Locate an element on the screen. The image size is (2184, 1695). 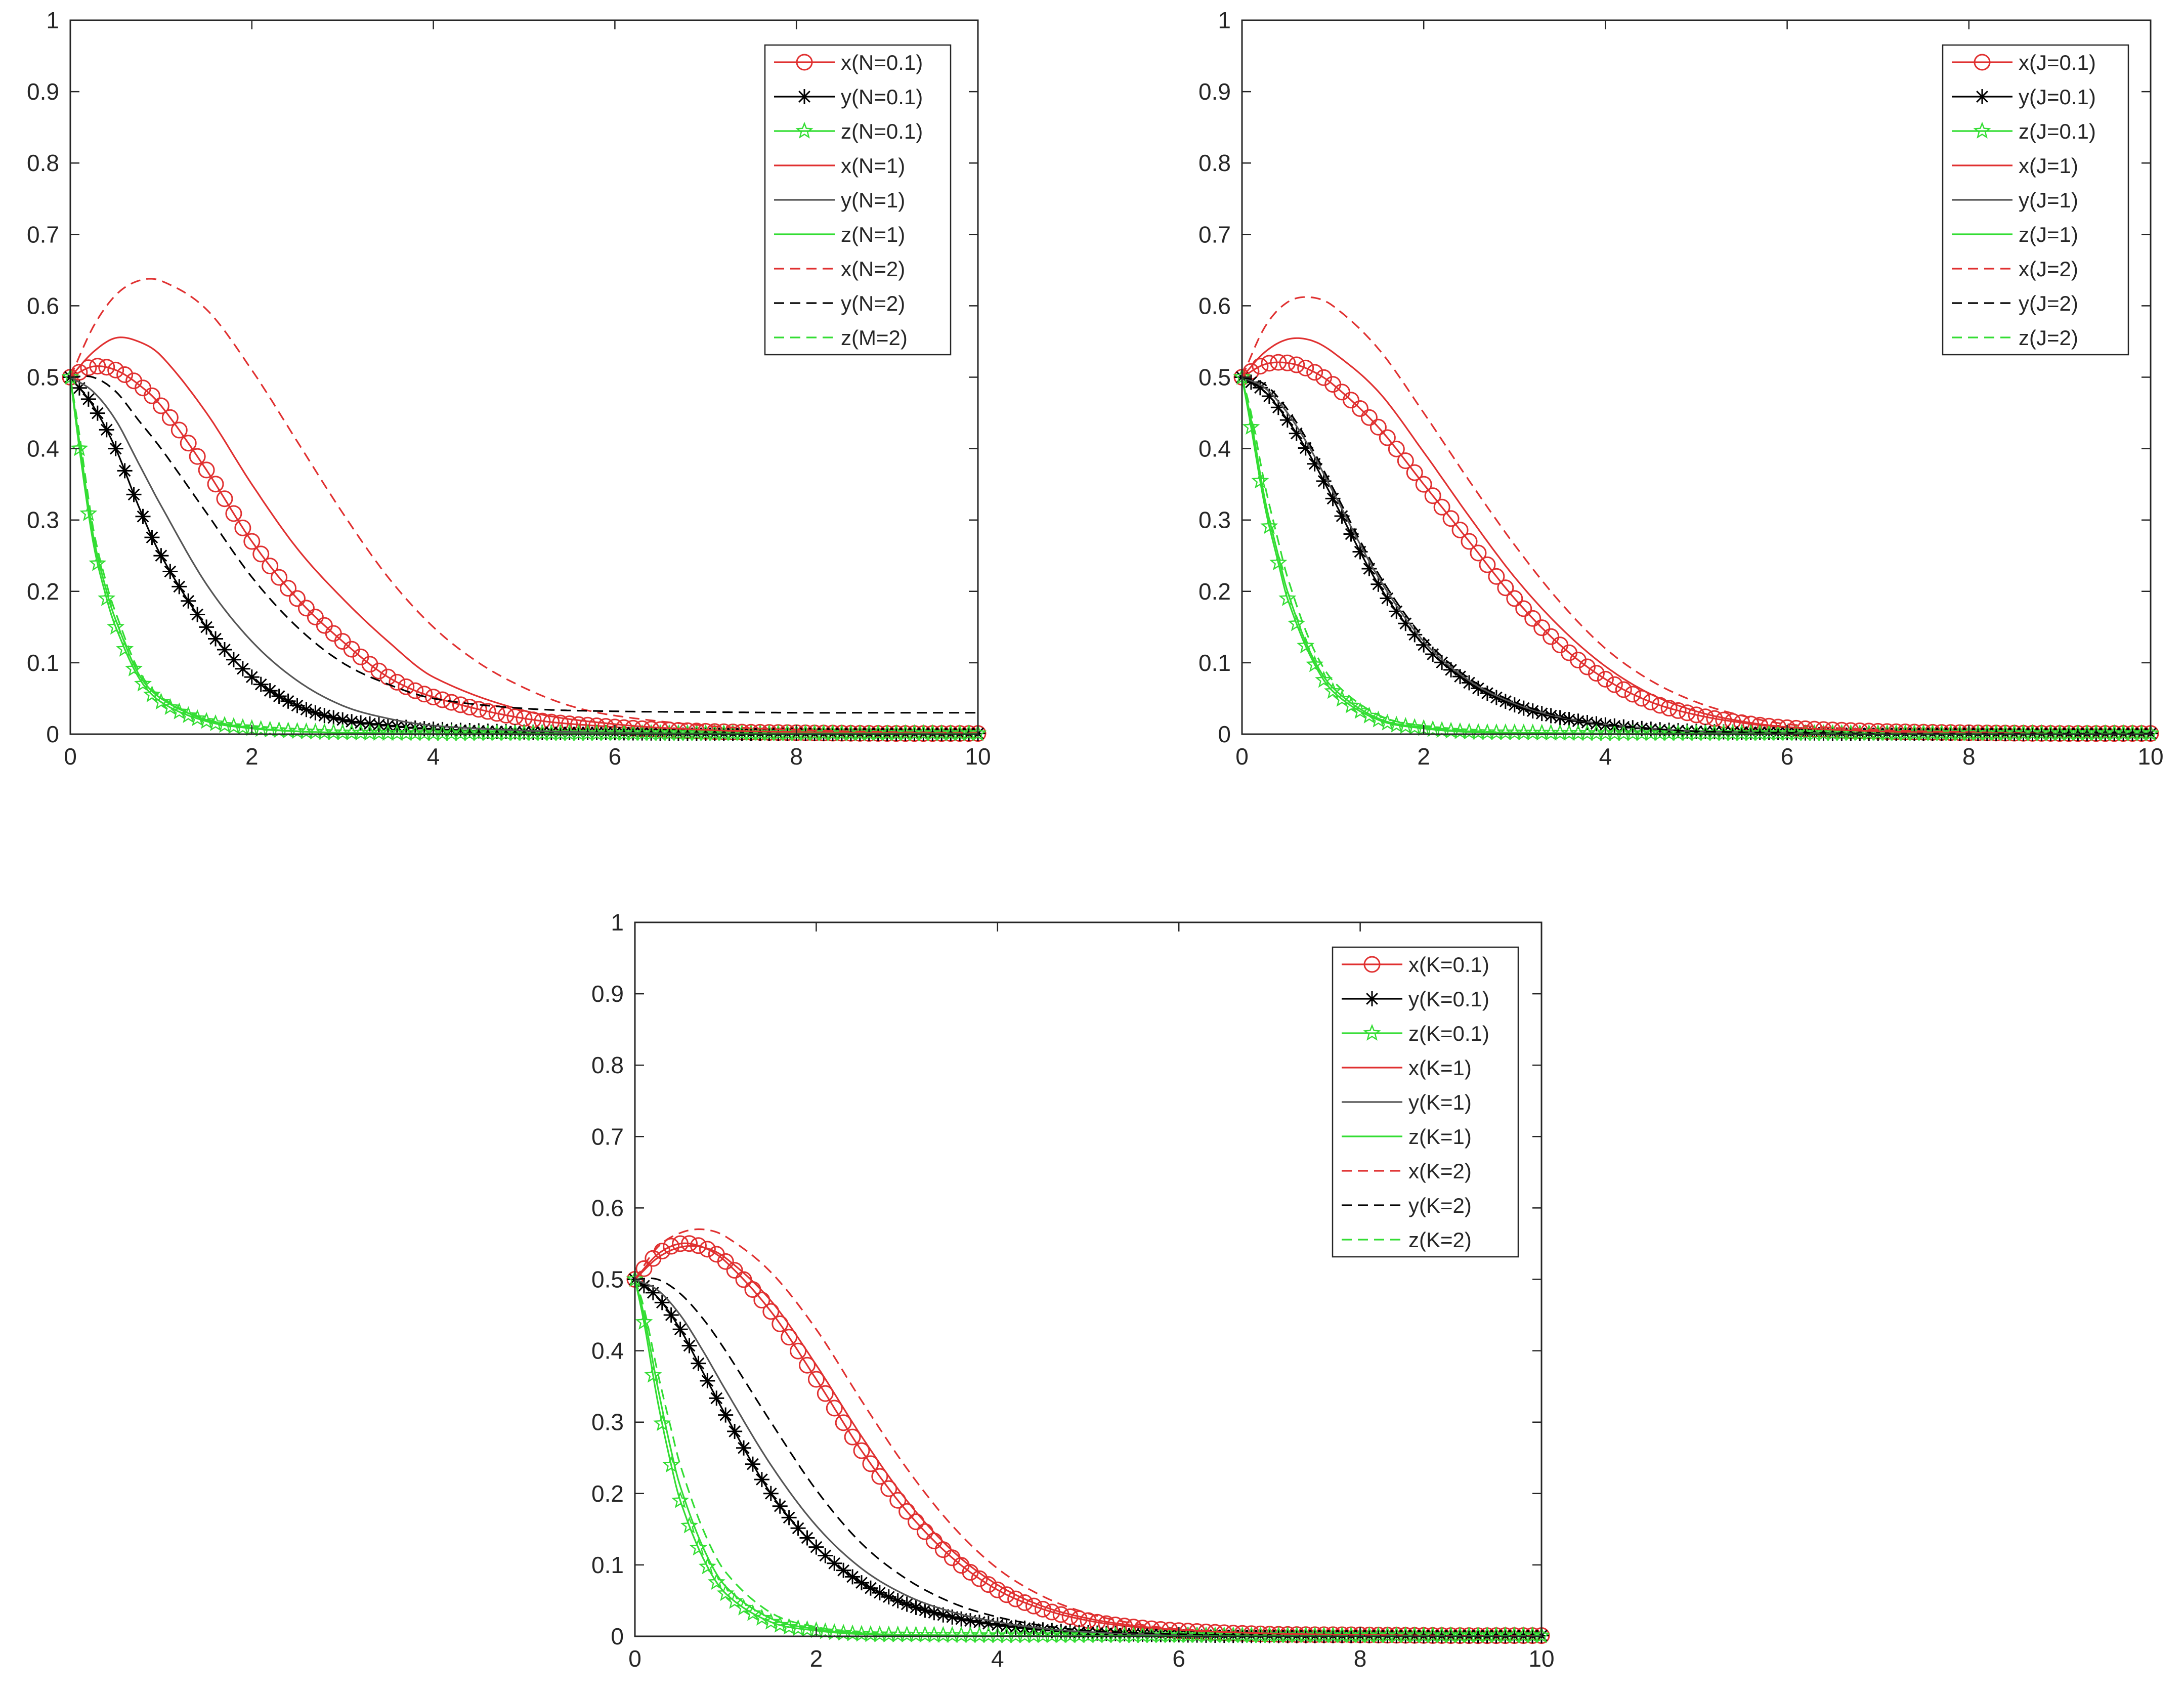
legend-label: x(N=0.1) is located at coordinates (882, 62).